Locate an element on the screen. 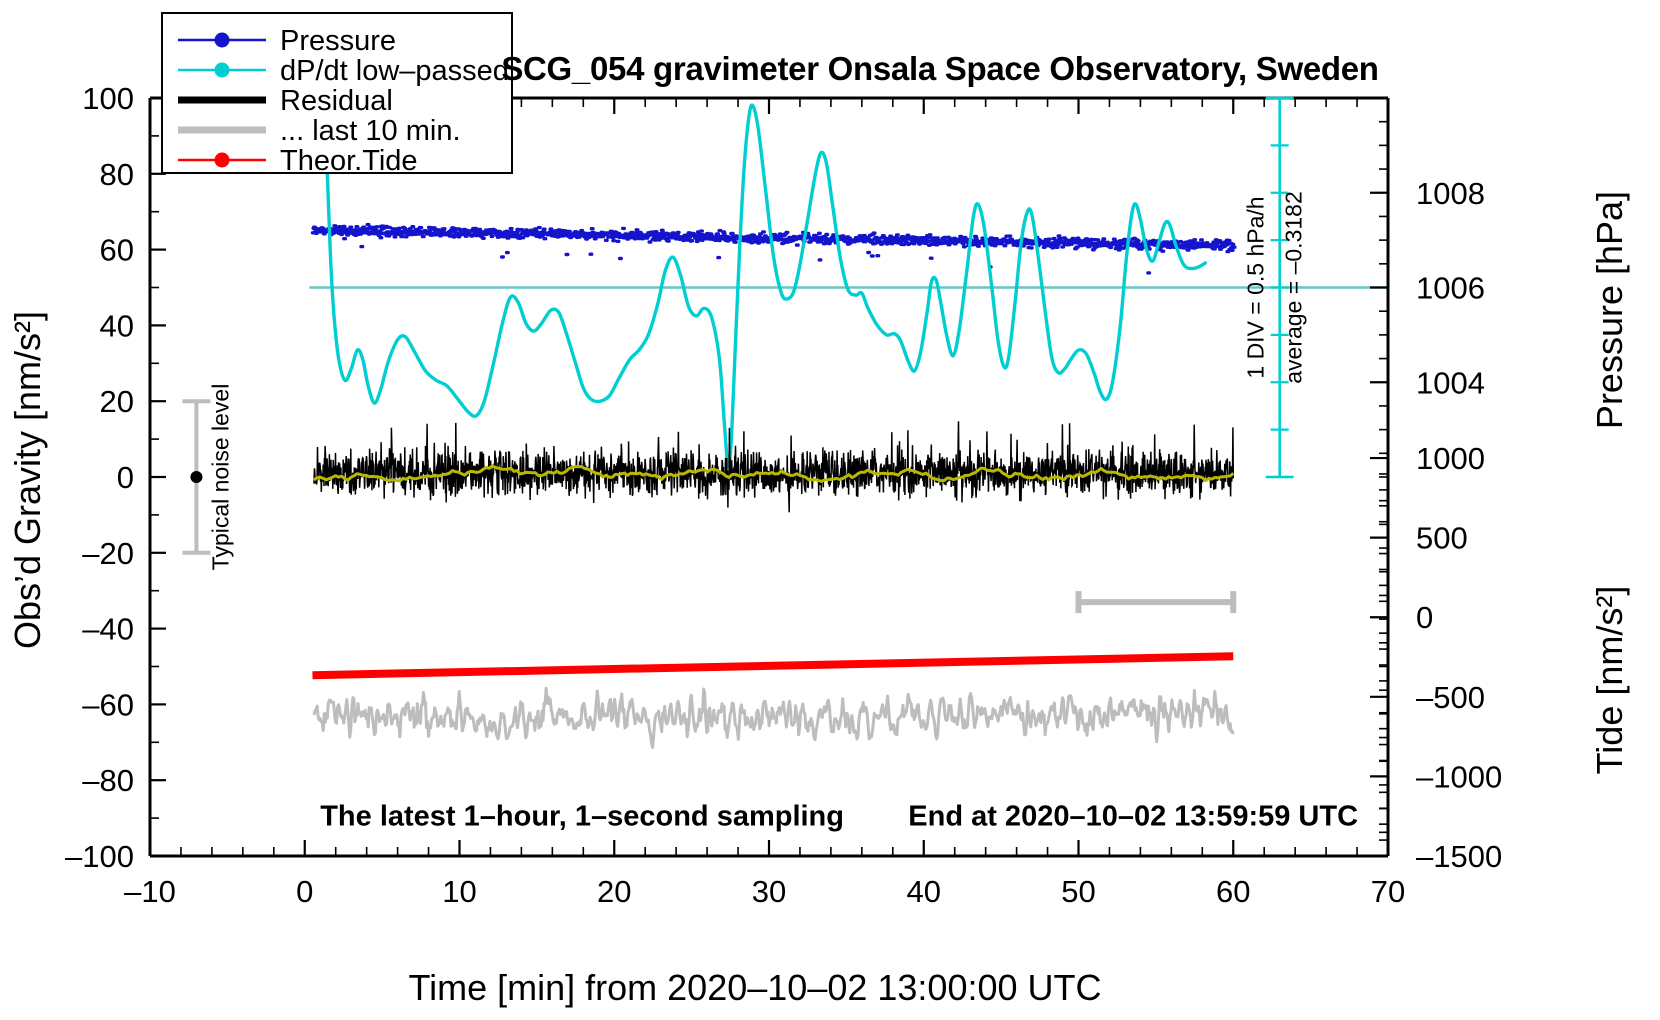 Image resolution: width=1660 pixels, height=1020 pixels. pressure-tick-label: 1008 is located at coordinates (1450, 193).